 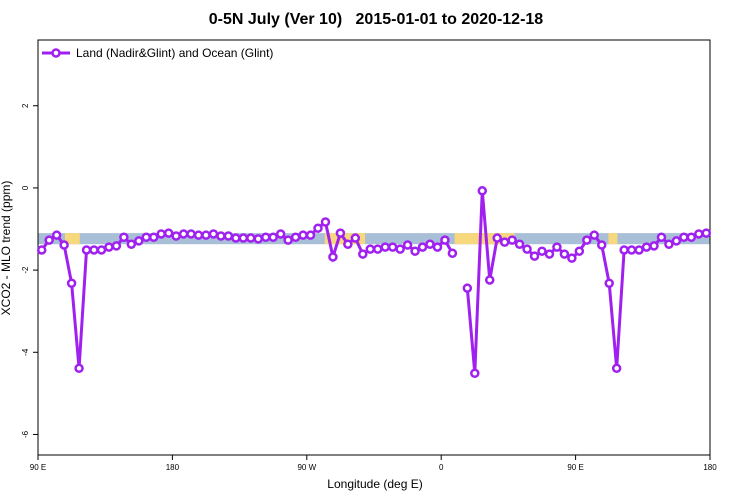 I want to click on x-tick-label: 90 W, so click(x=306, y=467).